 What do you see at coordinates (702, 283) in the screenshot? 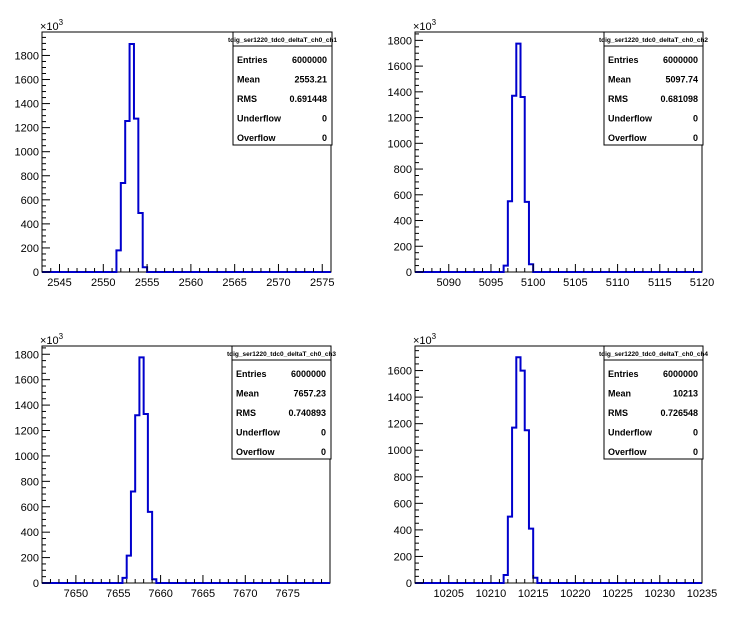
I see `x-tick-label: 5120` at bounding box center [702, 283].